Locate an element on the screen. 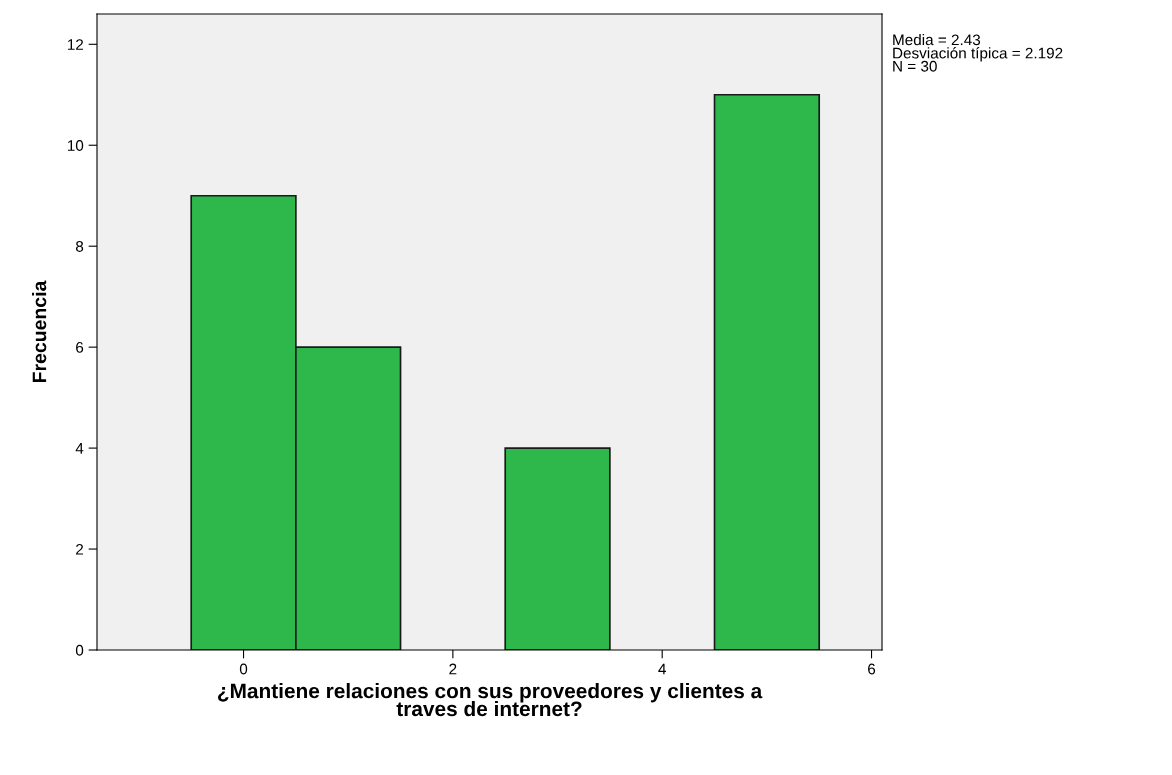 Image resolution: width=1172 pixels, height=775 pixels. y-tick-label: 2 is located at coordinates (80, 549).